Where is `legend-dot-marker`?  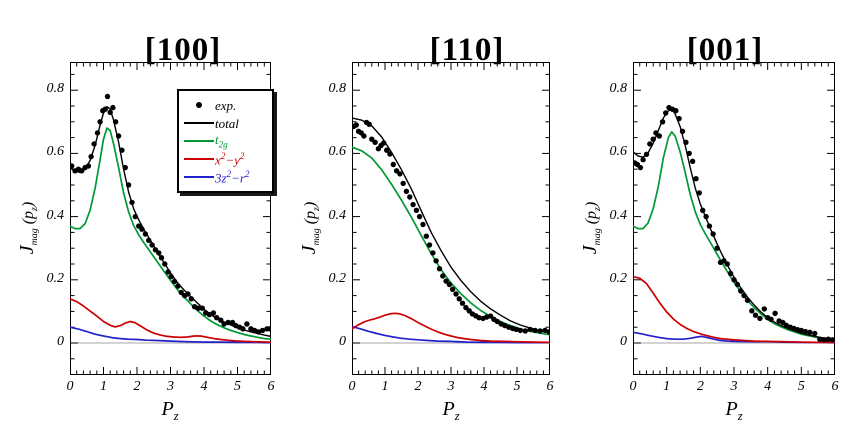
legend-dot-marker is located at coordinates (199, 105).